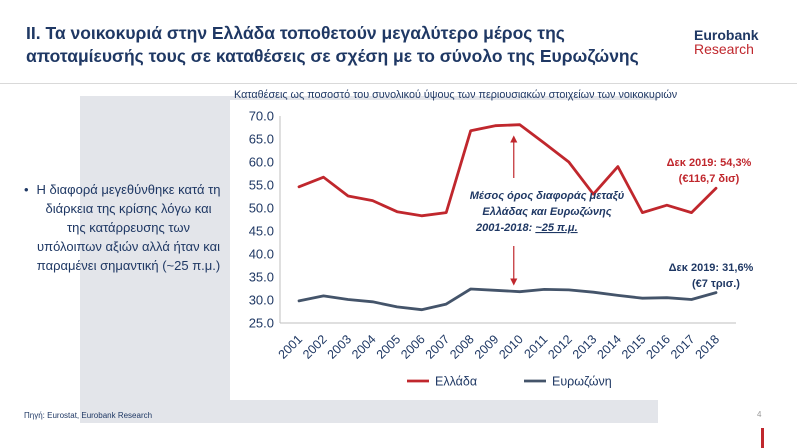  I want to click on x-tick-label: 2015, so click(634, 347).